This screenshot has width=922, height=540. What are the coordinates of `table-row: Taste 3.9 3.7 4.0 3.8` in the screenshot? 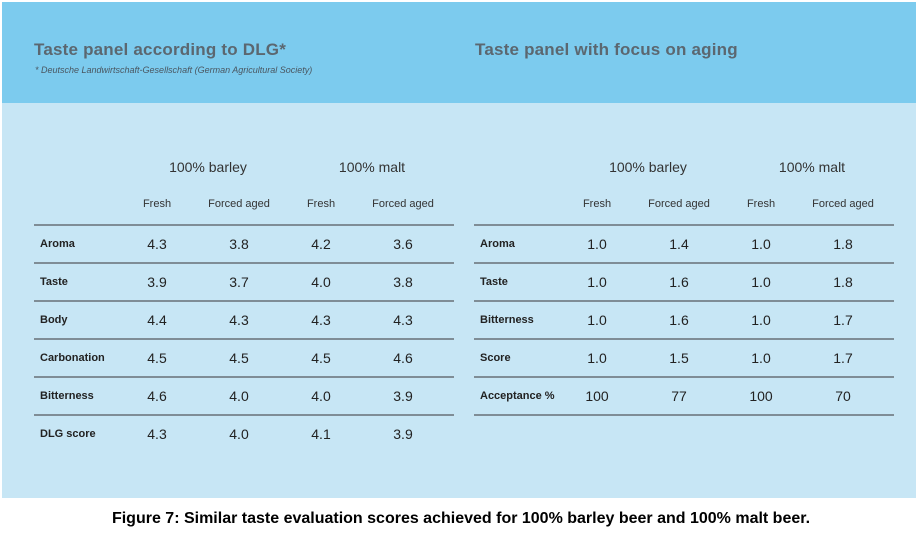 It's located at (244, 282).